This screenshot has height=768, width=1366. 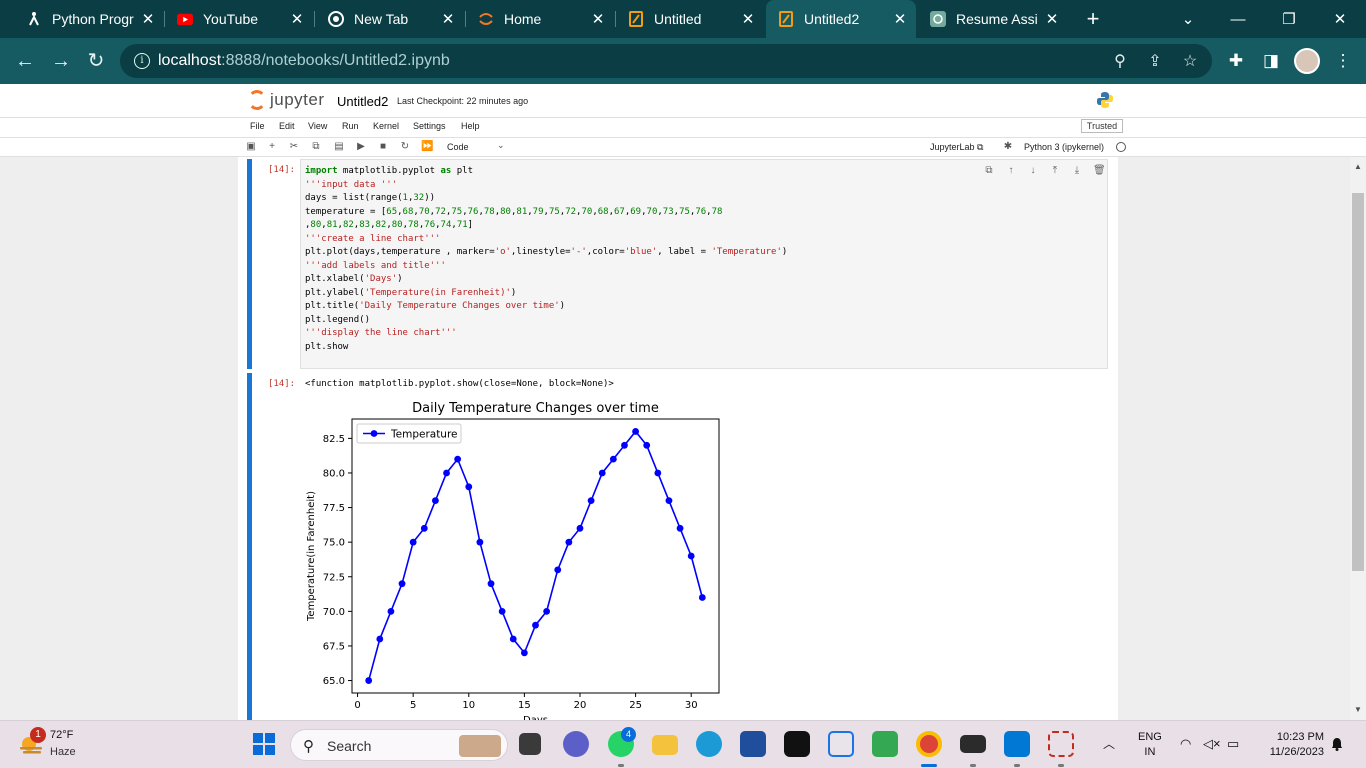 I want to click on cell-type-select: Code, so click(x=458, y=147).